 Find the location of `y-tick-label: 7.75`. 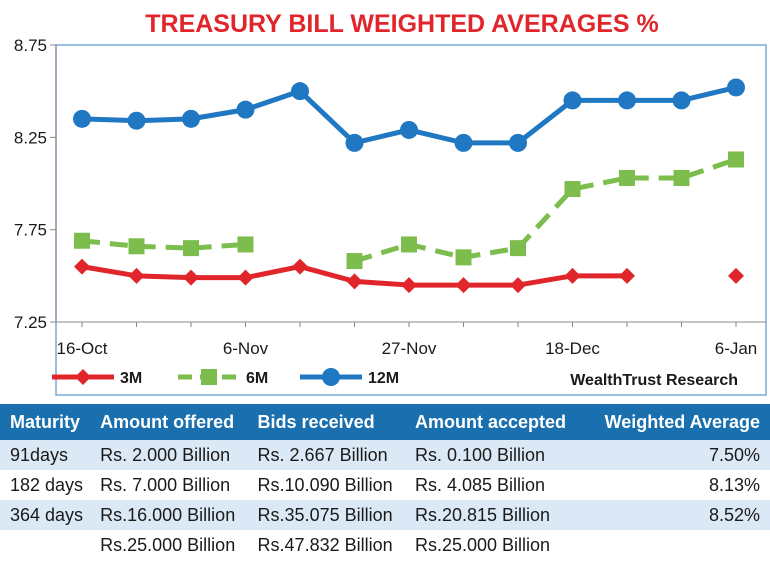

y-tick-label: 7.75 is located at coordinates (30, 230).